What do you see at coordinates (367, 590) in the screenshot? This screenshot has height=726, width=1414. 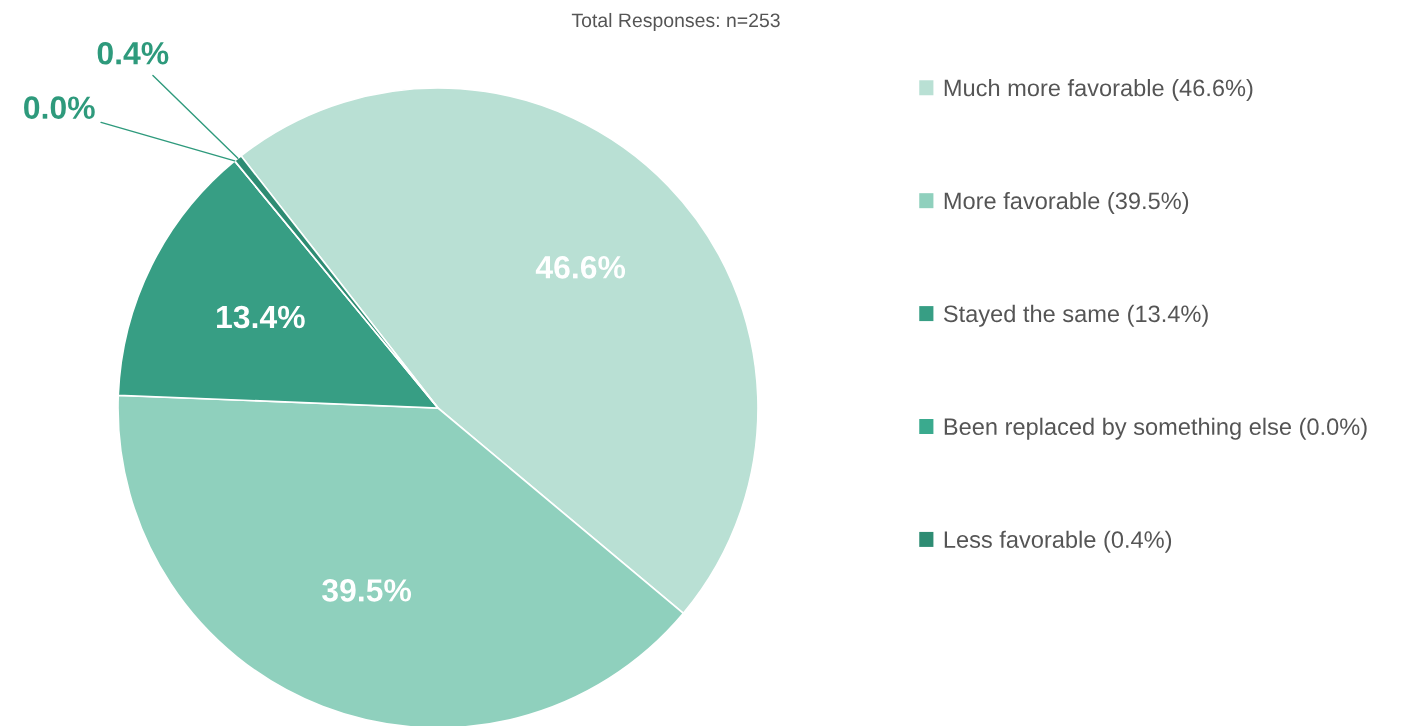 I see `data-label: 39.5%` at bounding box center [367, 590].